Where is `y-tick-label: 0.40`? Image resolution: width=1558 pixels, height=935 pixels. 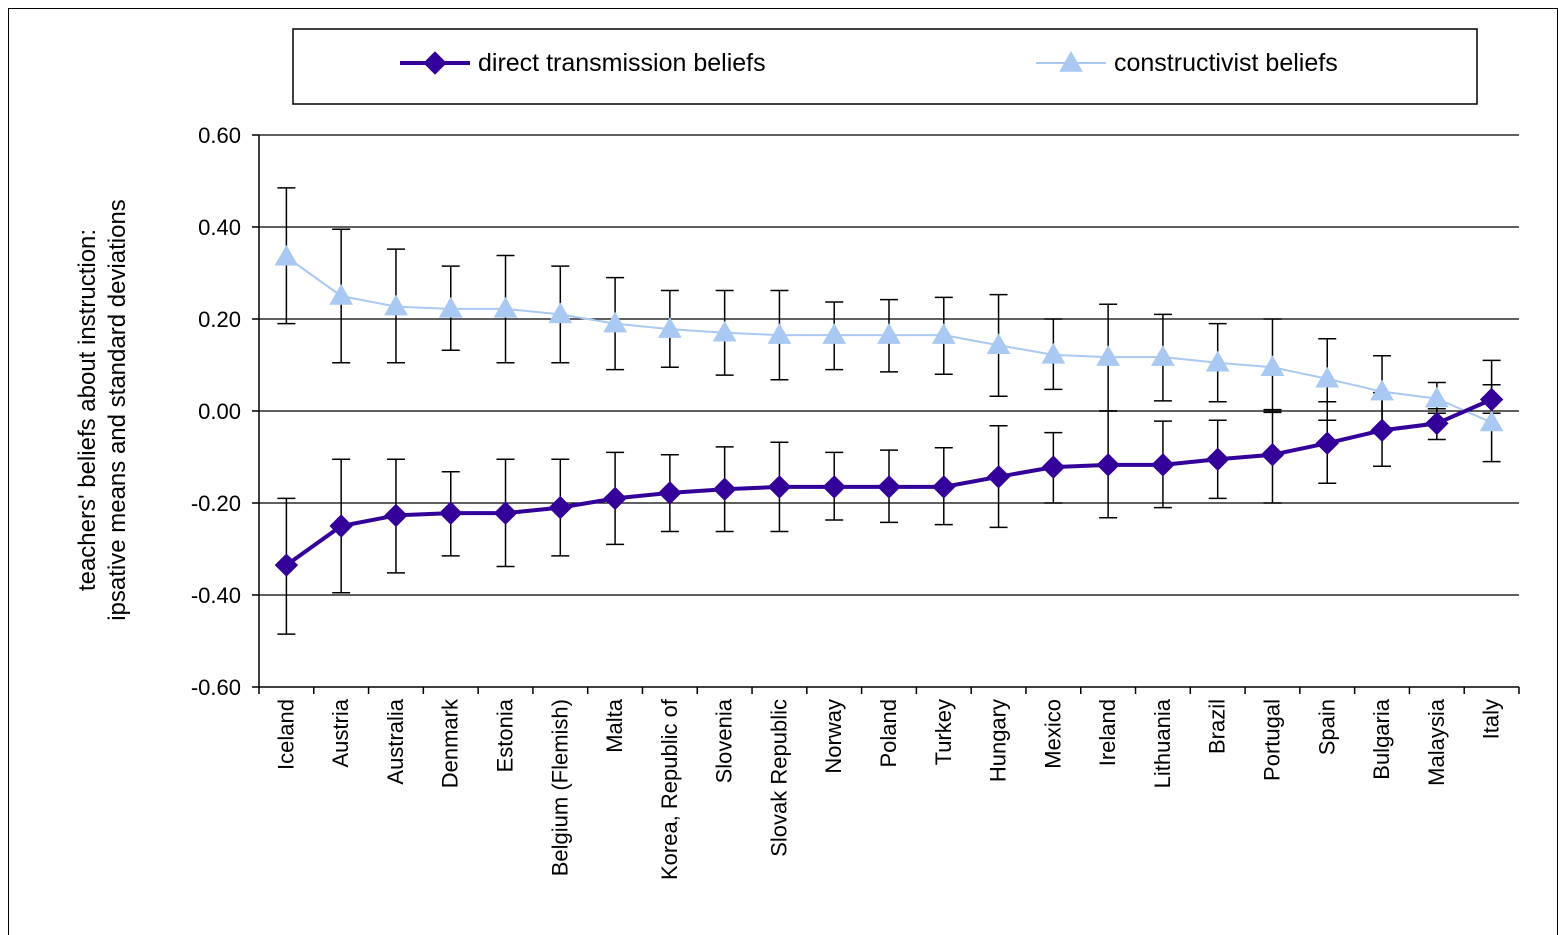
y-tick-label: 0.40 is located at coordinates (219, 227).